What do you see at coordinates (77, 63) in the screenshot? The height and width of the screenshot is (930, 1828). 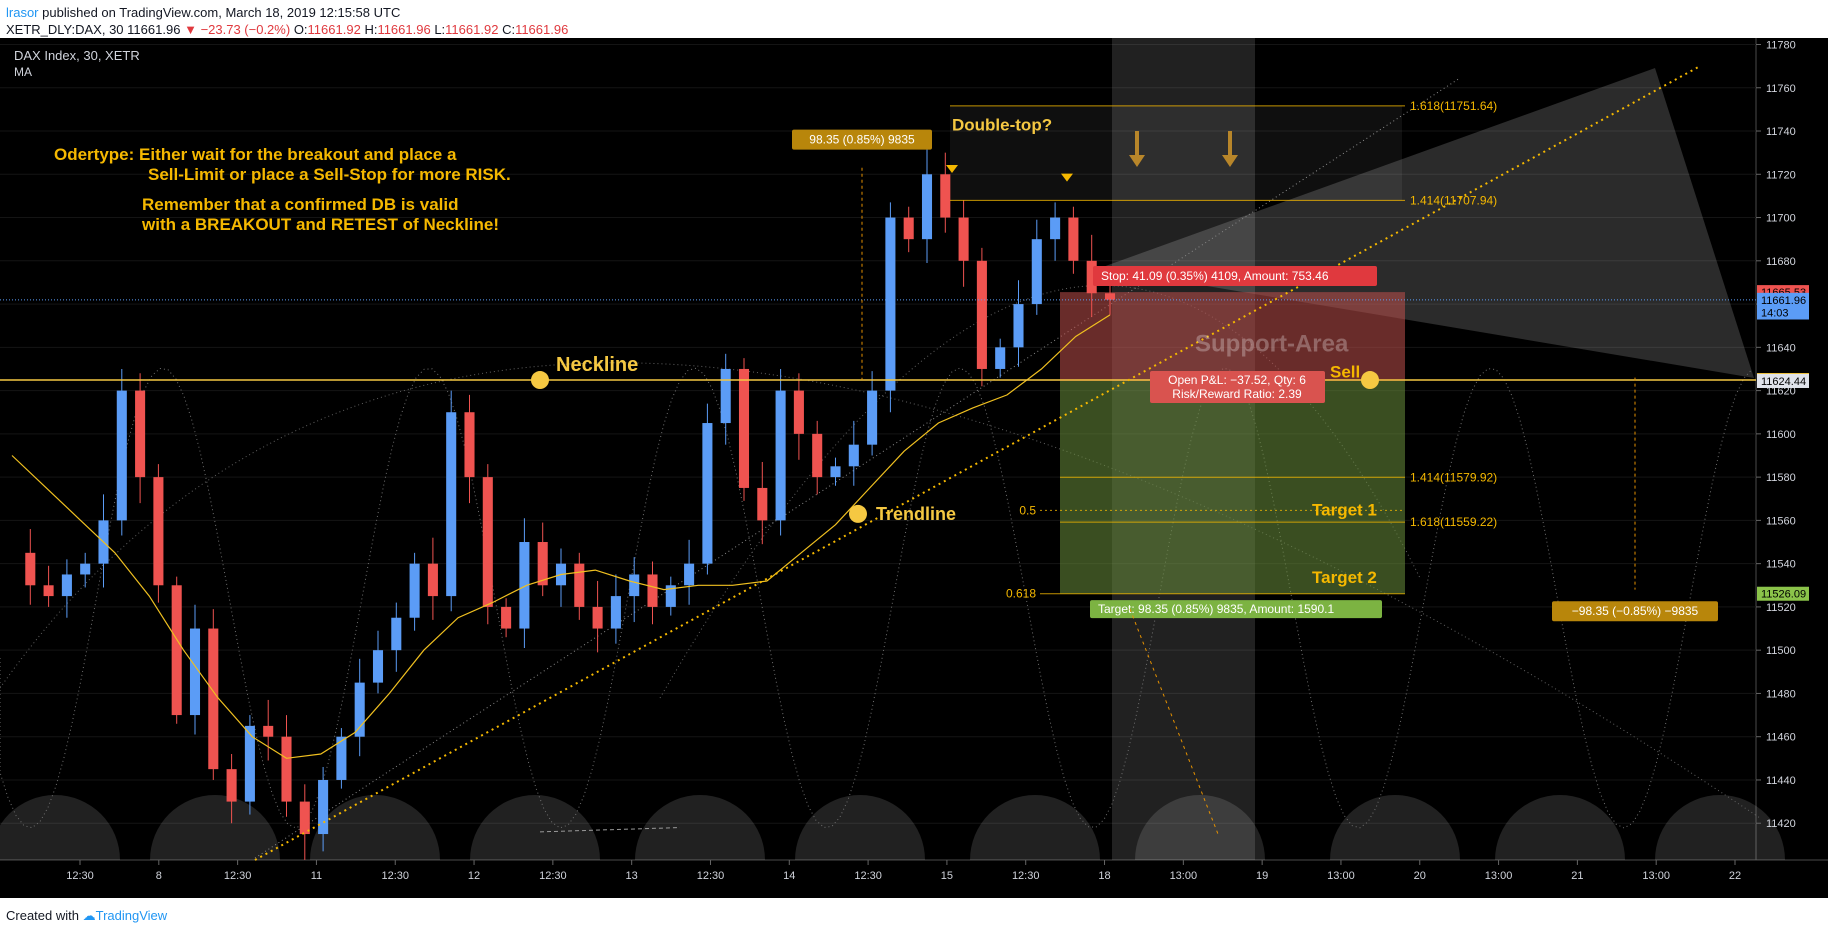 I see `chart-legend: DAX Index, 30, XETR MA` at bounding box center [77, 63].